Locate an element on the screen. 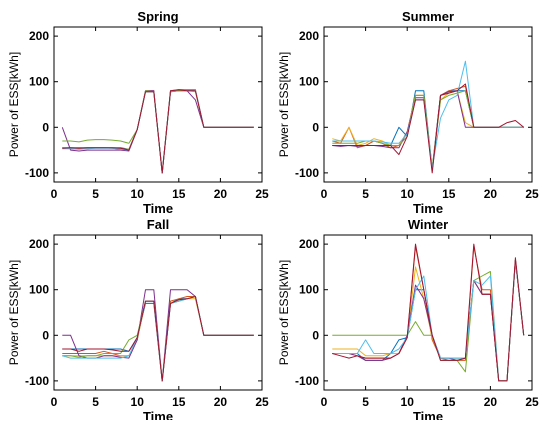 This screenshot has height=425, width=560. subplot-title: Fall is located at coordinates (158, 224).